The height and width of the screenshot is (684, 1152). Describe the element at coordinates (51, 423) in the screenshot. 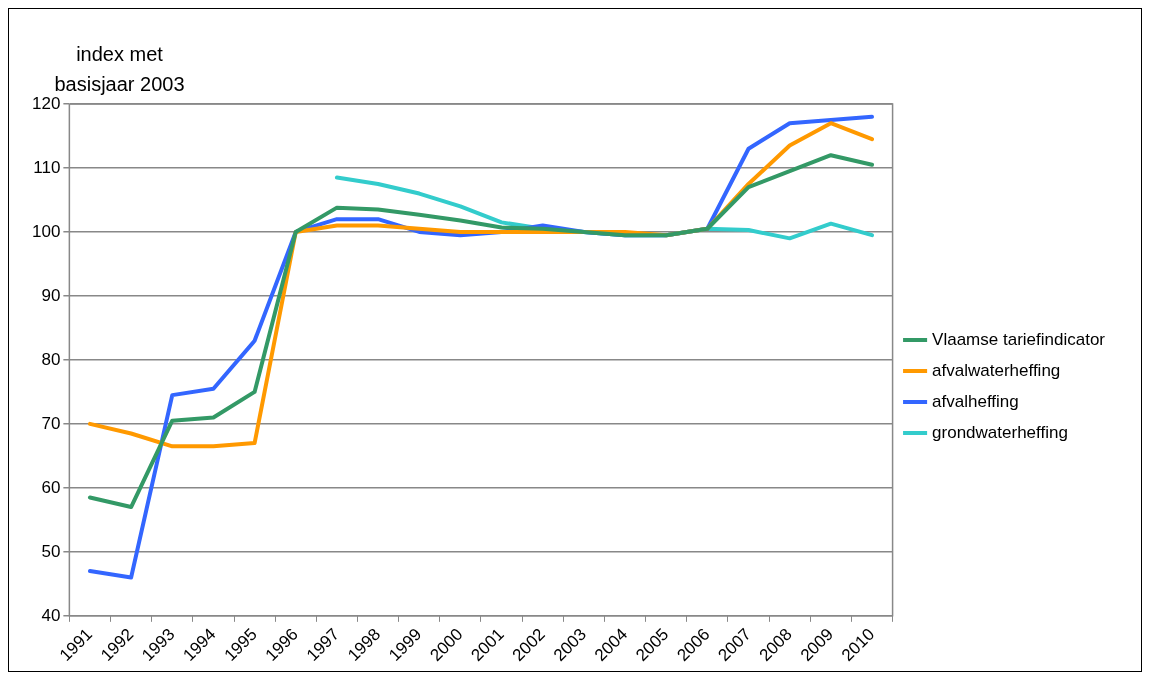

I see `y-tick-label: 70` at that location.